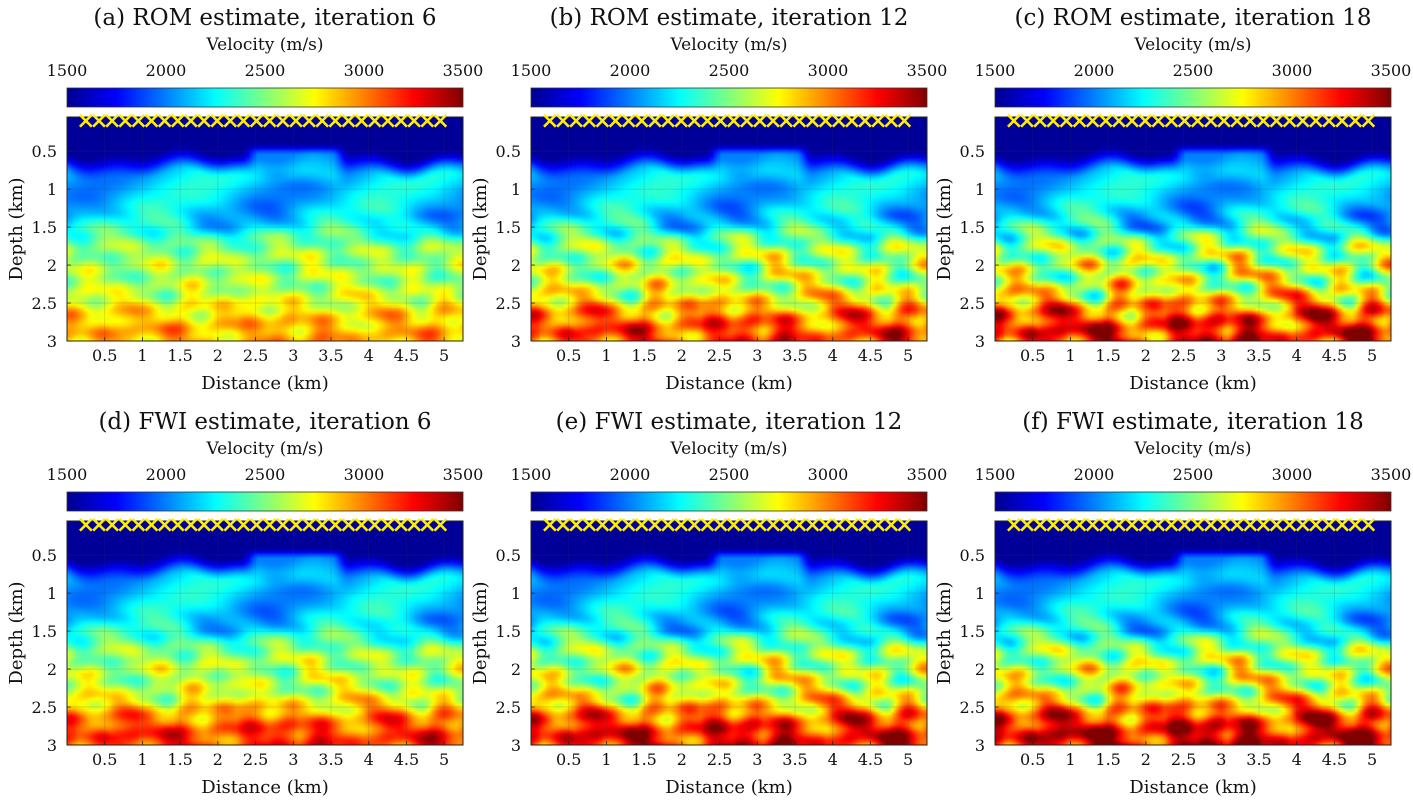  I want to click on colorbar-label: Velocity (m/s), so click(1192, 449).